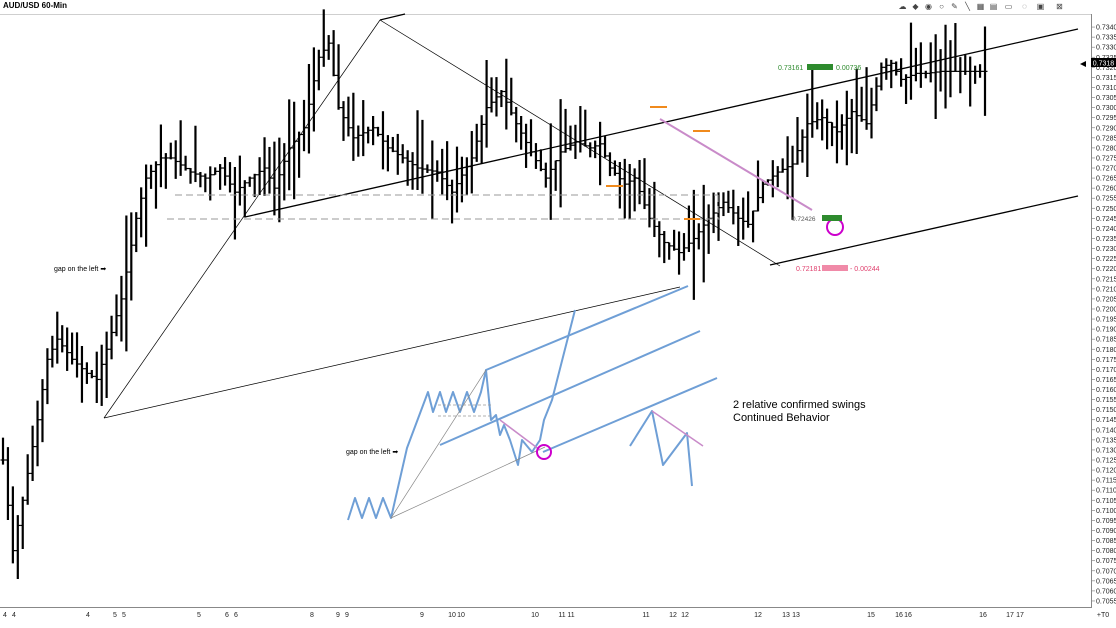  I want to click on x-tick-label: 8, so click(312, 615).